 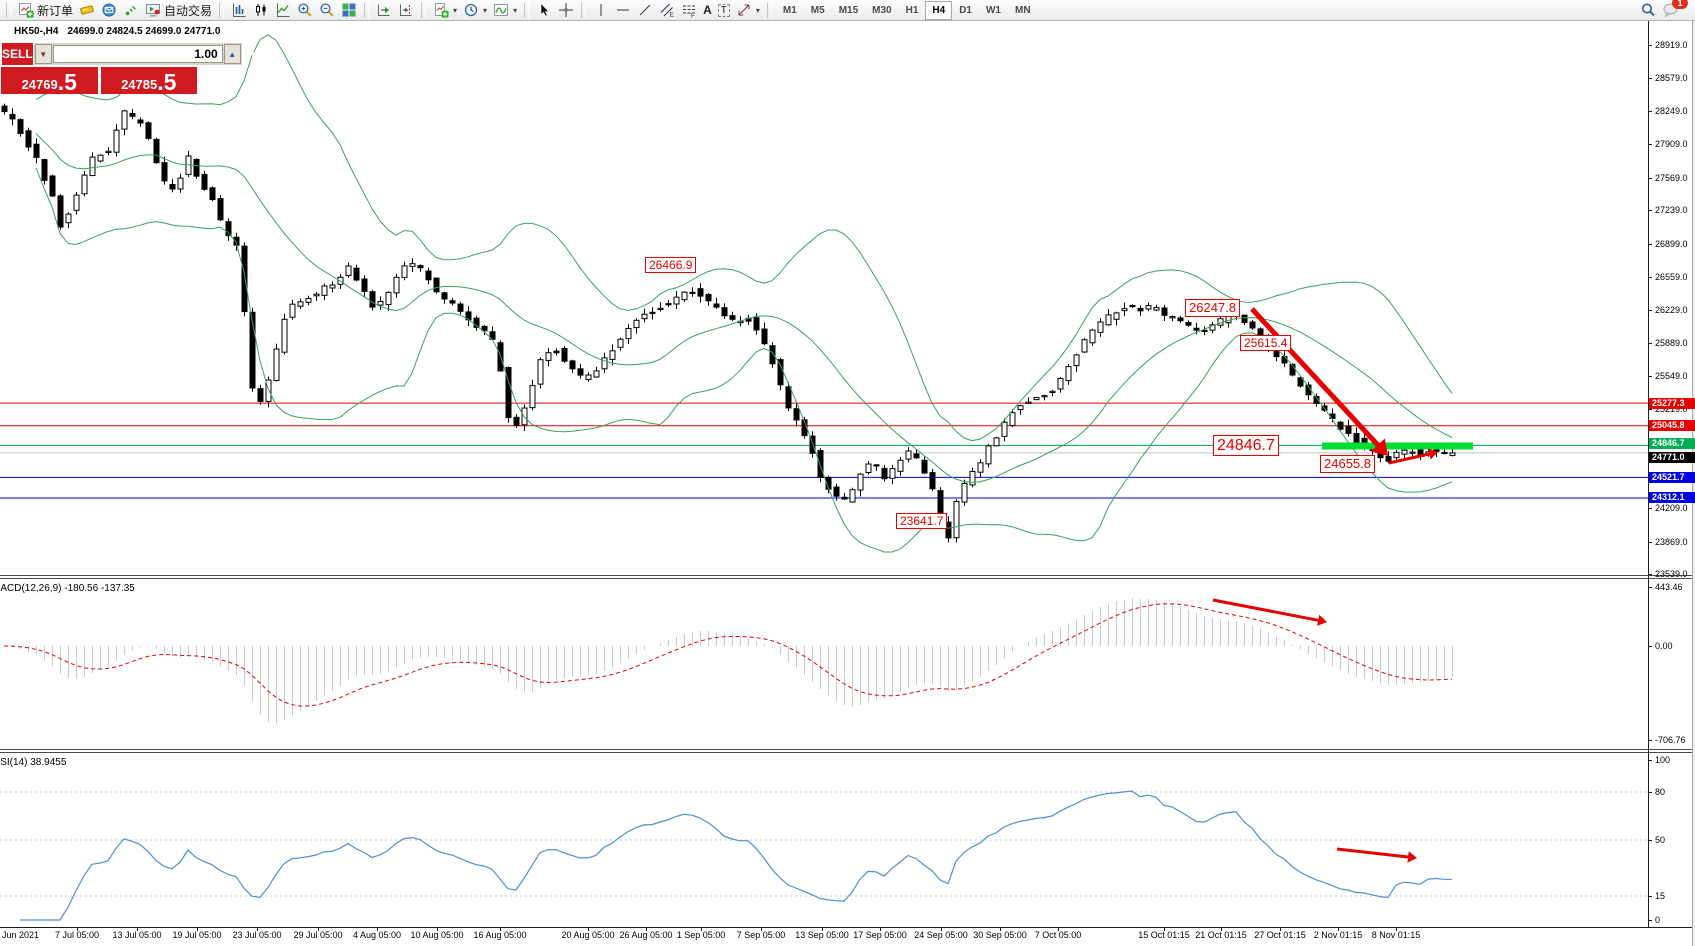 What do you see at coordinates (922, 521) in the screenshot?
I see `price-annotation: 23641.7` at bounding box center [922, 521].